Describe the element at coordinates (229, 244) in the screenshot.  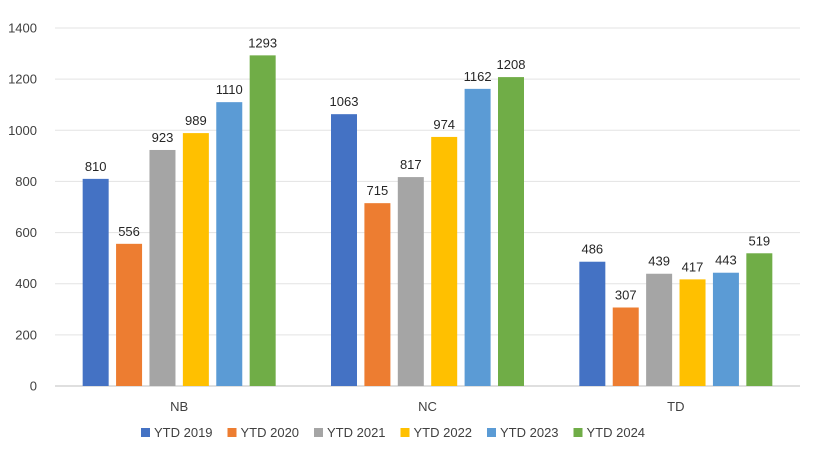
I see `bar-nb-ytd-2023` at that location.